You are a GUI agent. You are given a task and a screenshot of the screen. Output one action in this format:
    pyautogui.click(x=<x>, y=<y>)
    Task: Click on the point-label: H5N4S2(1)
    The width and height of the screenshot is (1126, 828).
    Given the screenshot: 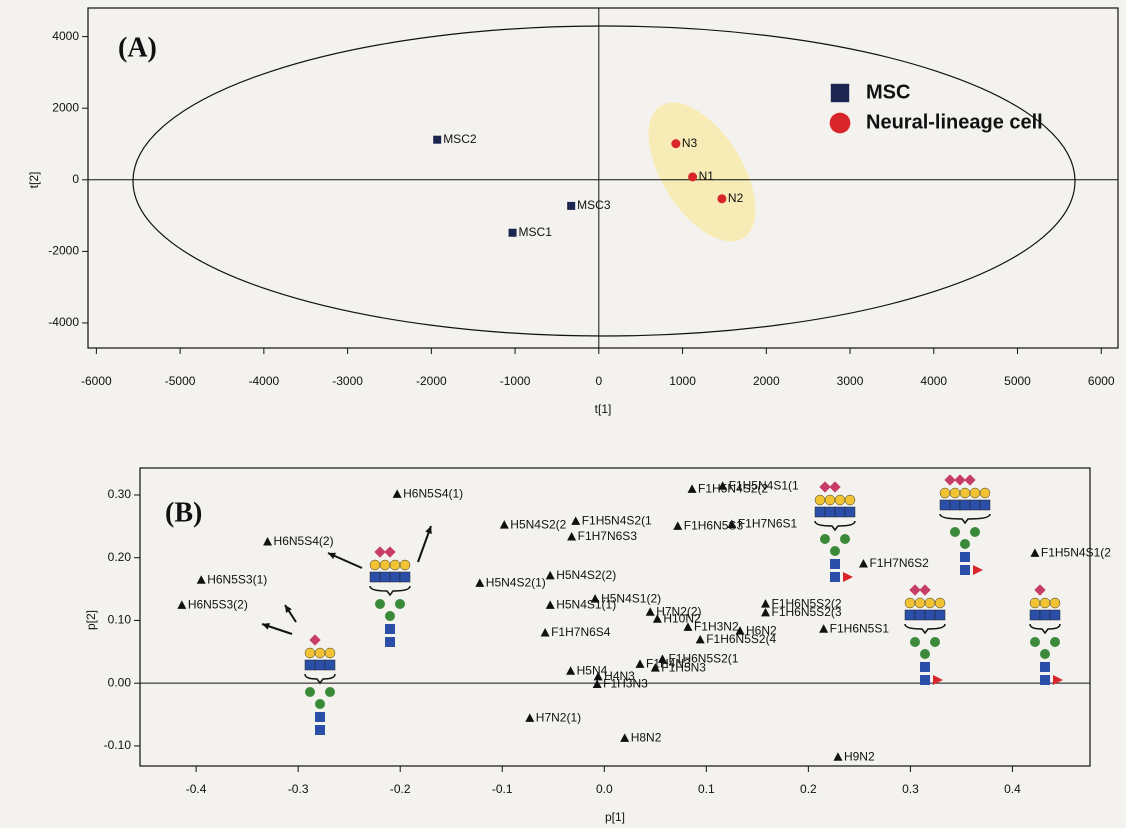 What is the action you would take?
    pyautogui.click(x=516, y=583)
    